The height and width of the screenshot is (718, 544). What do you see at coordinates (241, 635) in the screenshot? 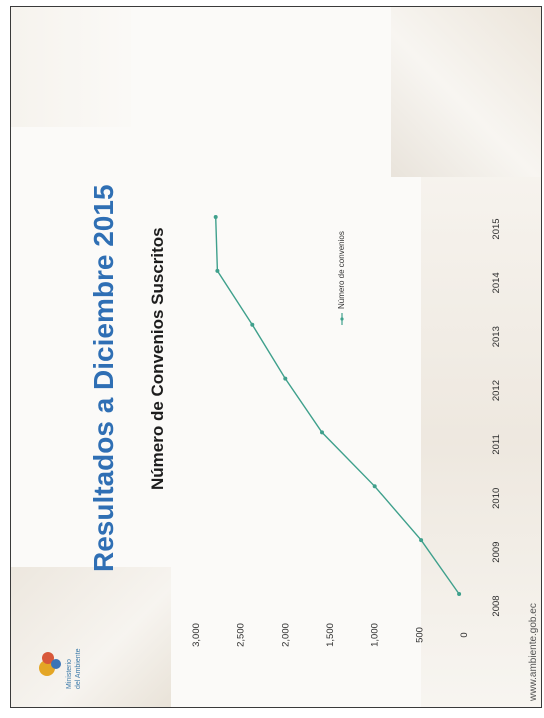
I see `y-tick-label: 2,500` at bounding box center [241, 635].